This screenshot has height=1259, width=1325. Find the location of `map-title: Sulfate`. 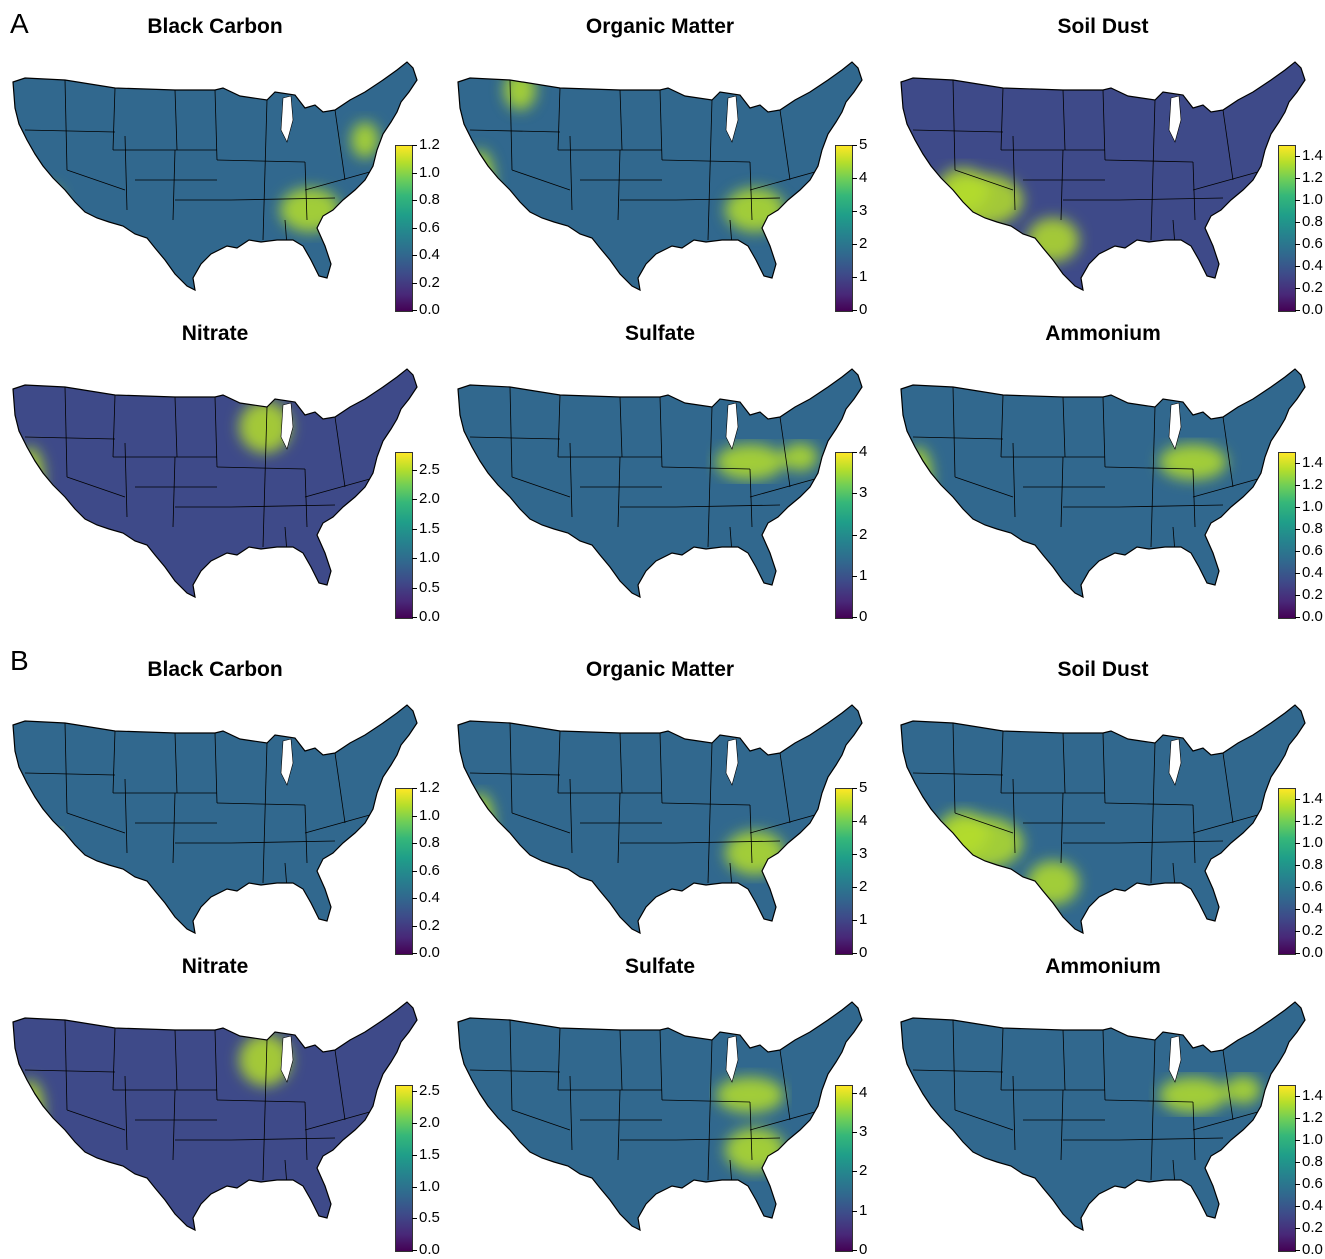

map-title: Sulfate is located at coordinates (659, 966).